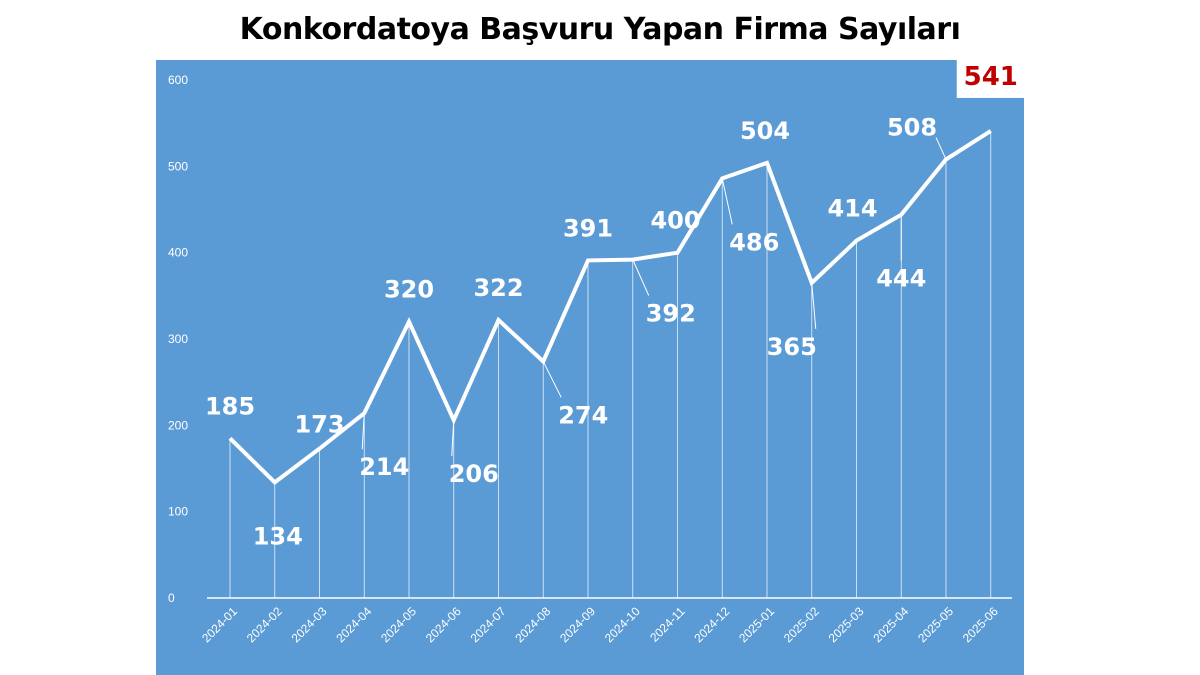  Describe the element at coordinates (178, 425) in the screenshot. I see `y-tick-label: 200` at that location.